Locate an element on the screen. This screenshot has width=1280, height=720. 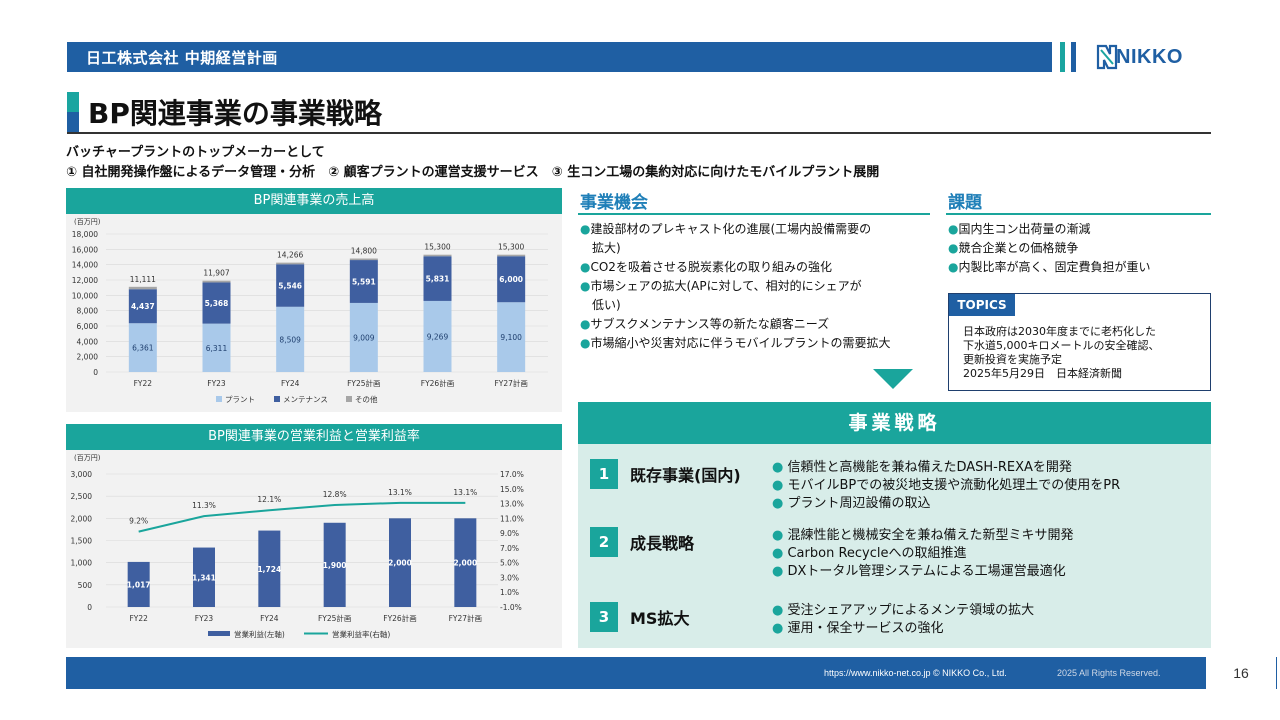
x-tick-label: FY26計画 is located at coordinates (437, 383).